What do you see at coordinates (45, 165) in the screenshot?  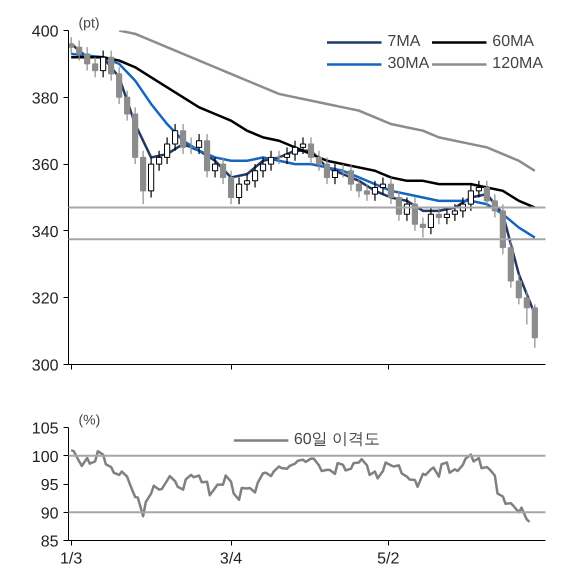 I see `y-tick-label: 360` at bounding box center [45, 165].